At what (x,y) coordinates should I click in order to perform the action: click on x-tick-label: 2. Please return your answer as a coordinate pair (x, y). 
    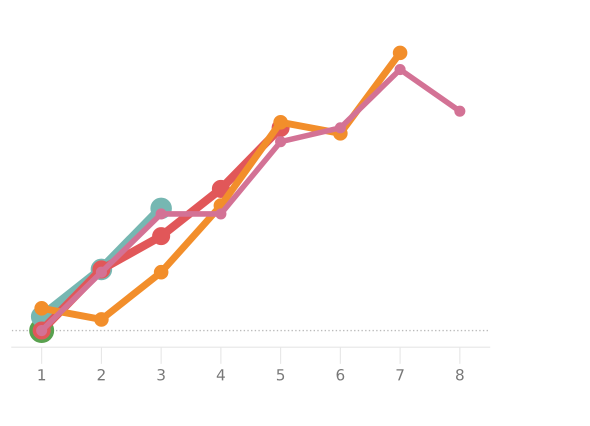
    Looking at the image, I should click on (101, 374).